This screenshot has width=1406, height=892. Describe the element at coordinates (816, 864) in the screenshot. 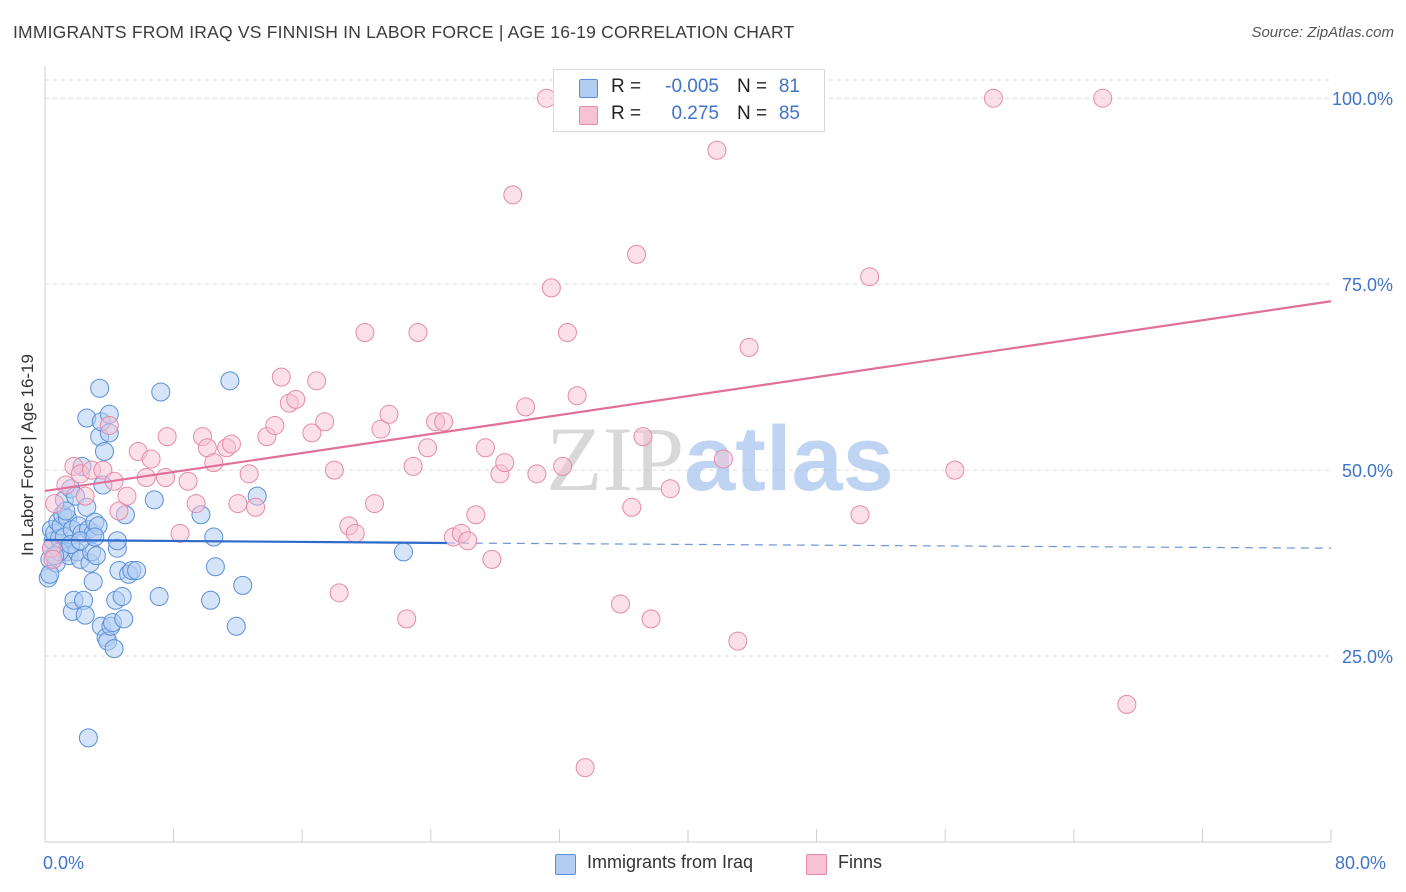

I see `finns-legend-swatch` at that location.